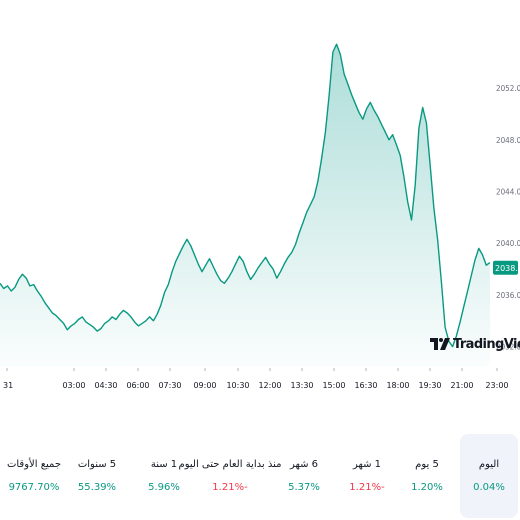 The image size is (520, 520). What do you see at coordinates (496, 385) in the screenshot?
I see `x-tick-label: 23:00` at bounding box center [496, 385].